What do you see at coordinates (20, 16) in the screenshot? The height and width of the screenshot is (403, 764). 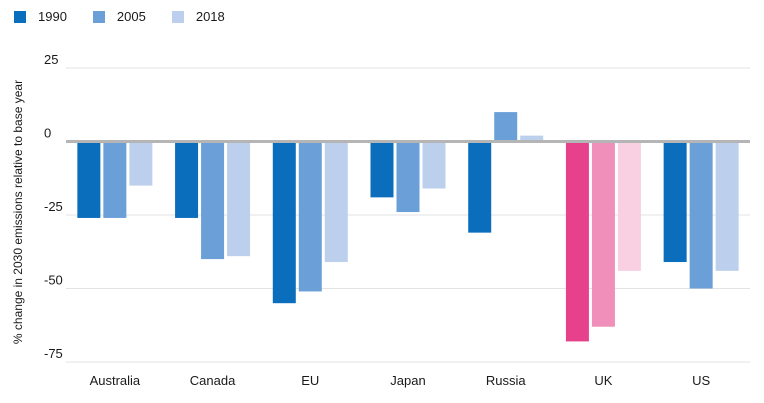 I see `legend-swatch-1990` at bounding box center [20, 16].